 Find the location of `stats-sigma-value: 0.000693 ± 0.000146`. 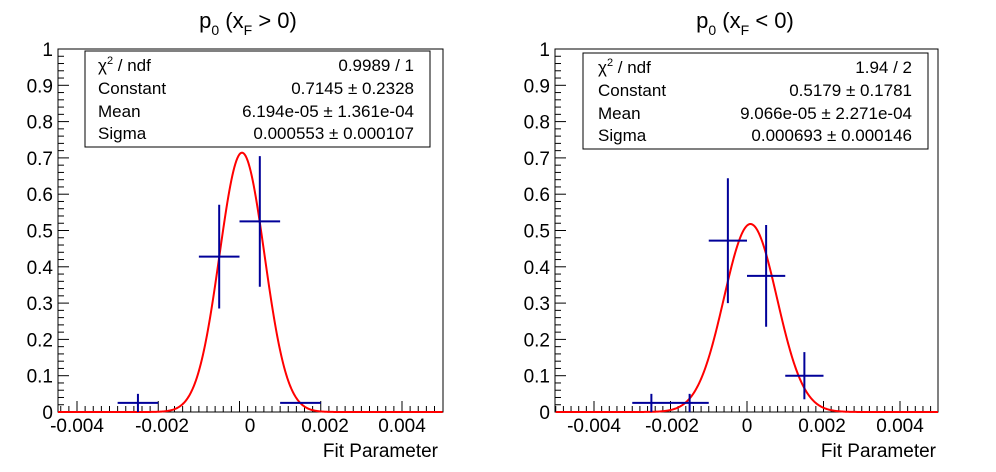

stats-sigma-value: 0.000693 ± 0.000146 is located at coordinates (831, 135).